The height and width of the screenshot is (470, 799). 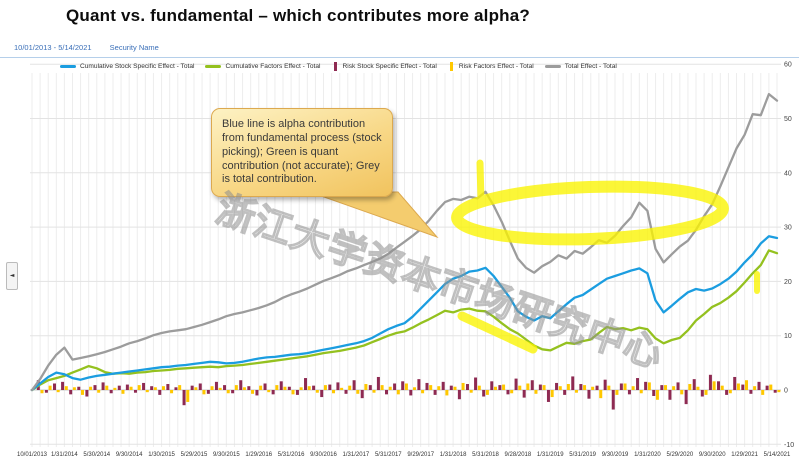 I want to click on svg-text: 0, so click(x=786, y=391).